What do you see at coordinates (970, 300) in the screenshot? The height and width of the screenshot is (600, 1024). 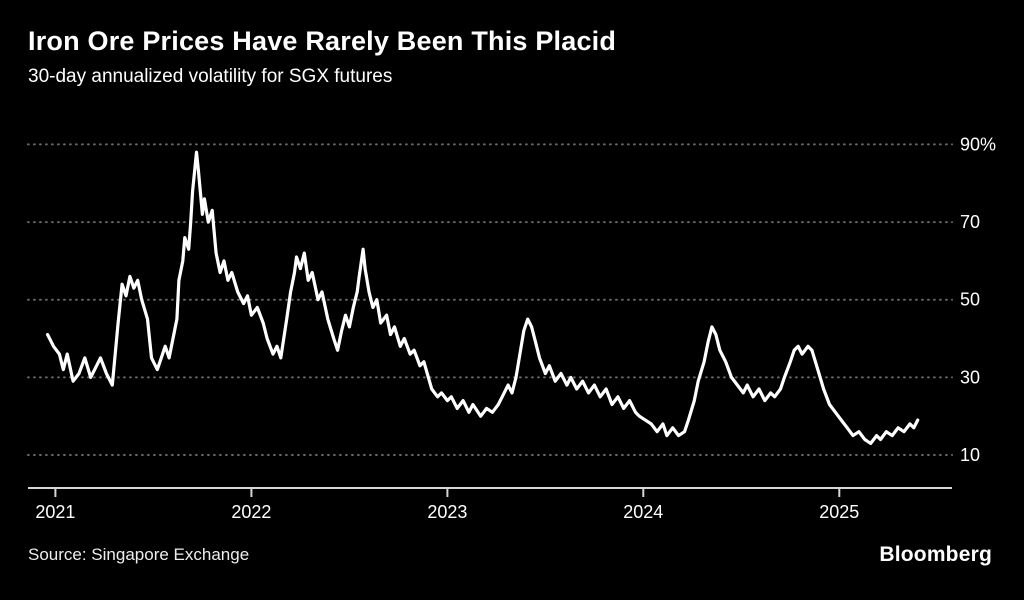 I see `y-axis-label: 50` at bounding box center [970, 300].